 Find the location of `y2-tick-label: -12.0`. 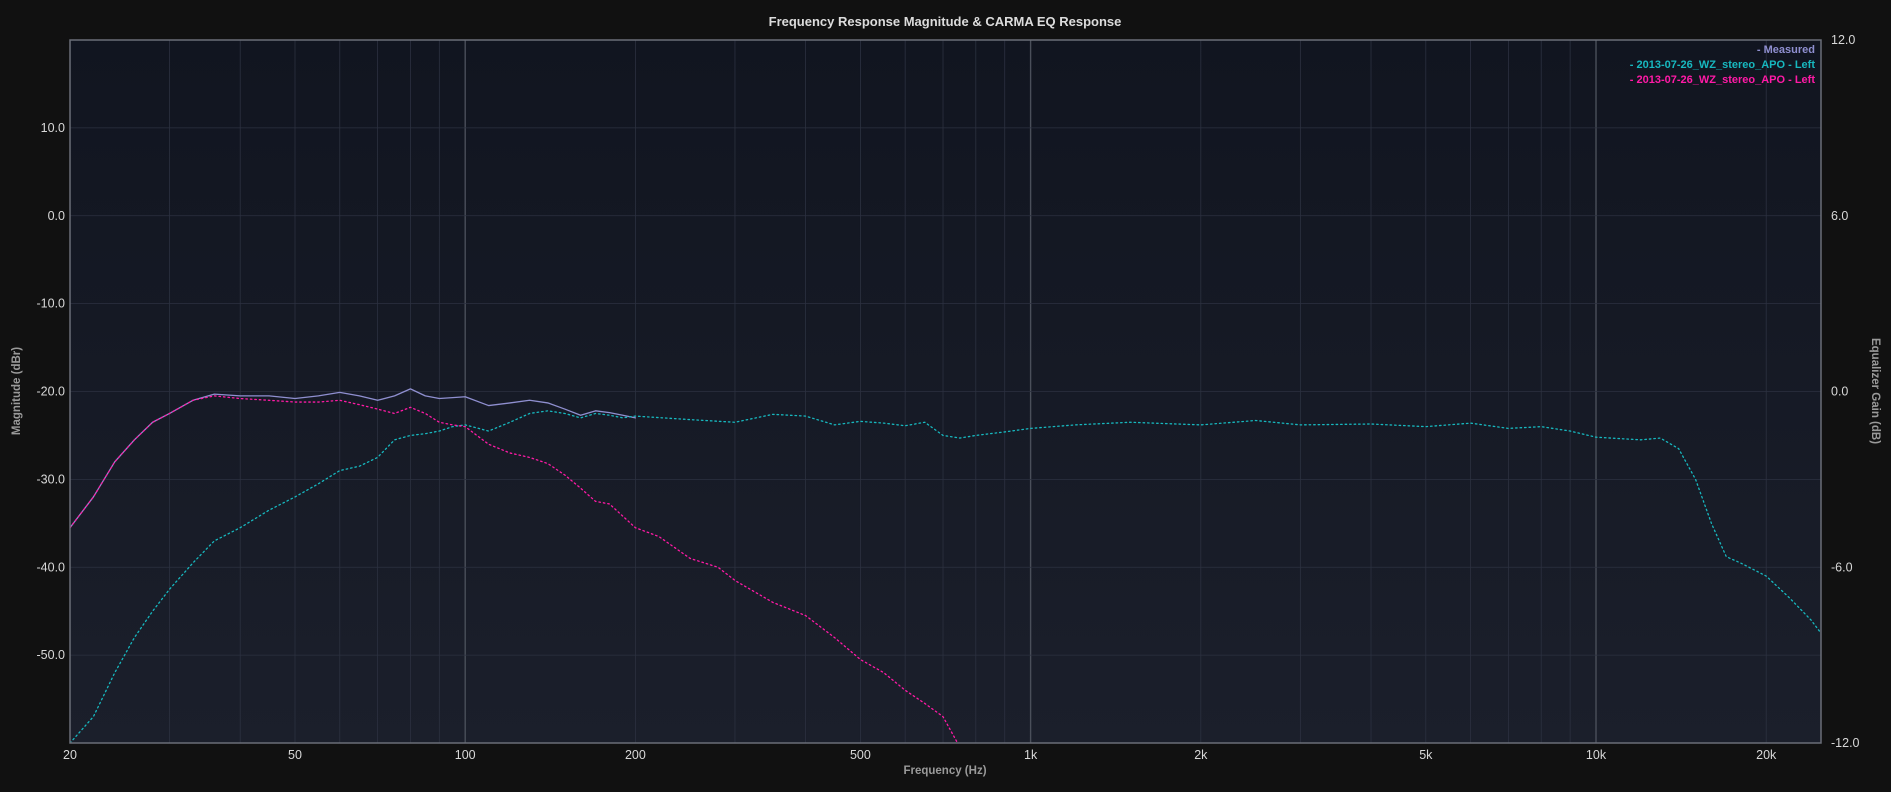

y2-tick-label: -12.0 is located at coordinates (1845, 743).